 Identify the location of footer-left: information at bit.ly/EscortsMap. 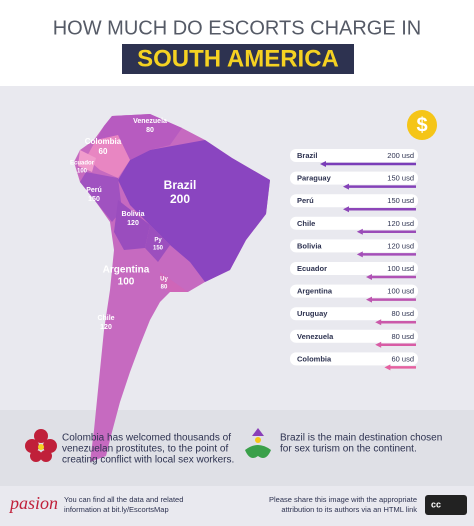
(116, 509).